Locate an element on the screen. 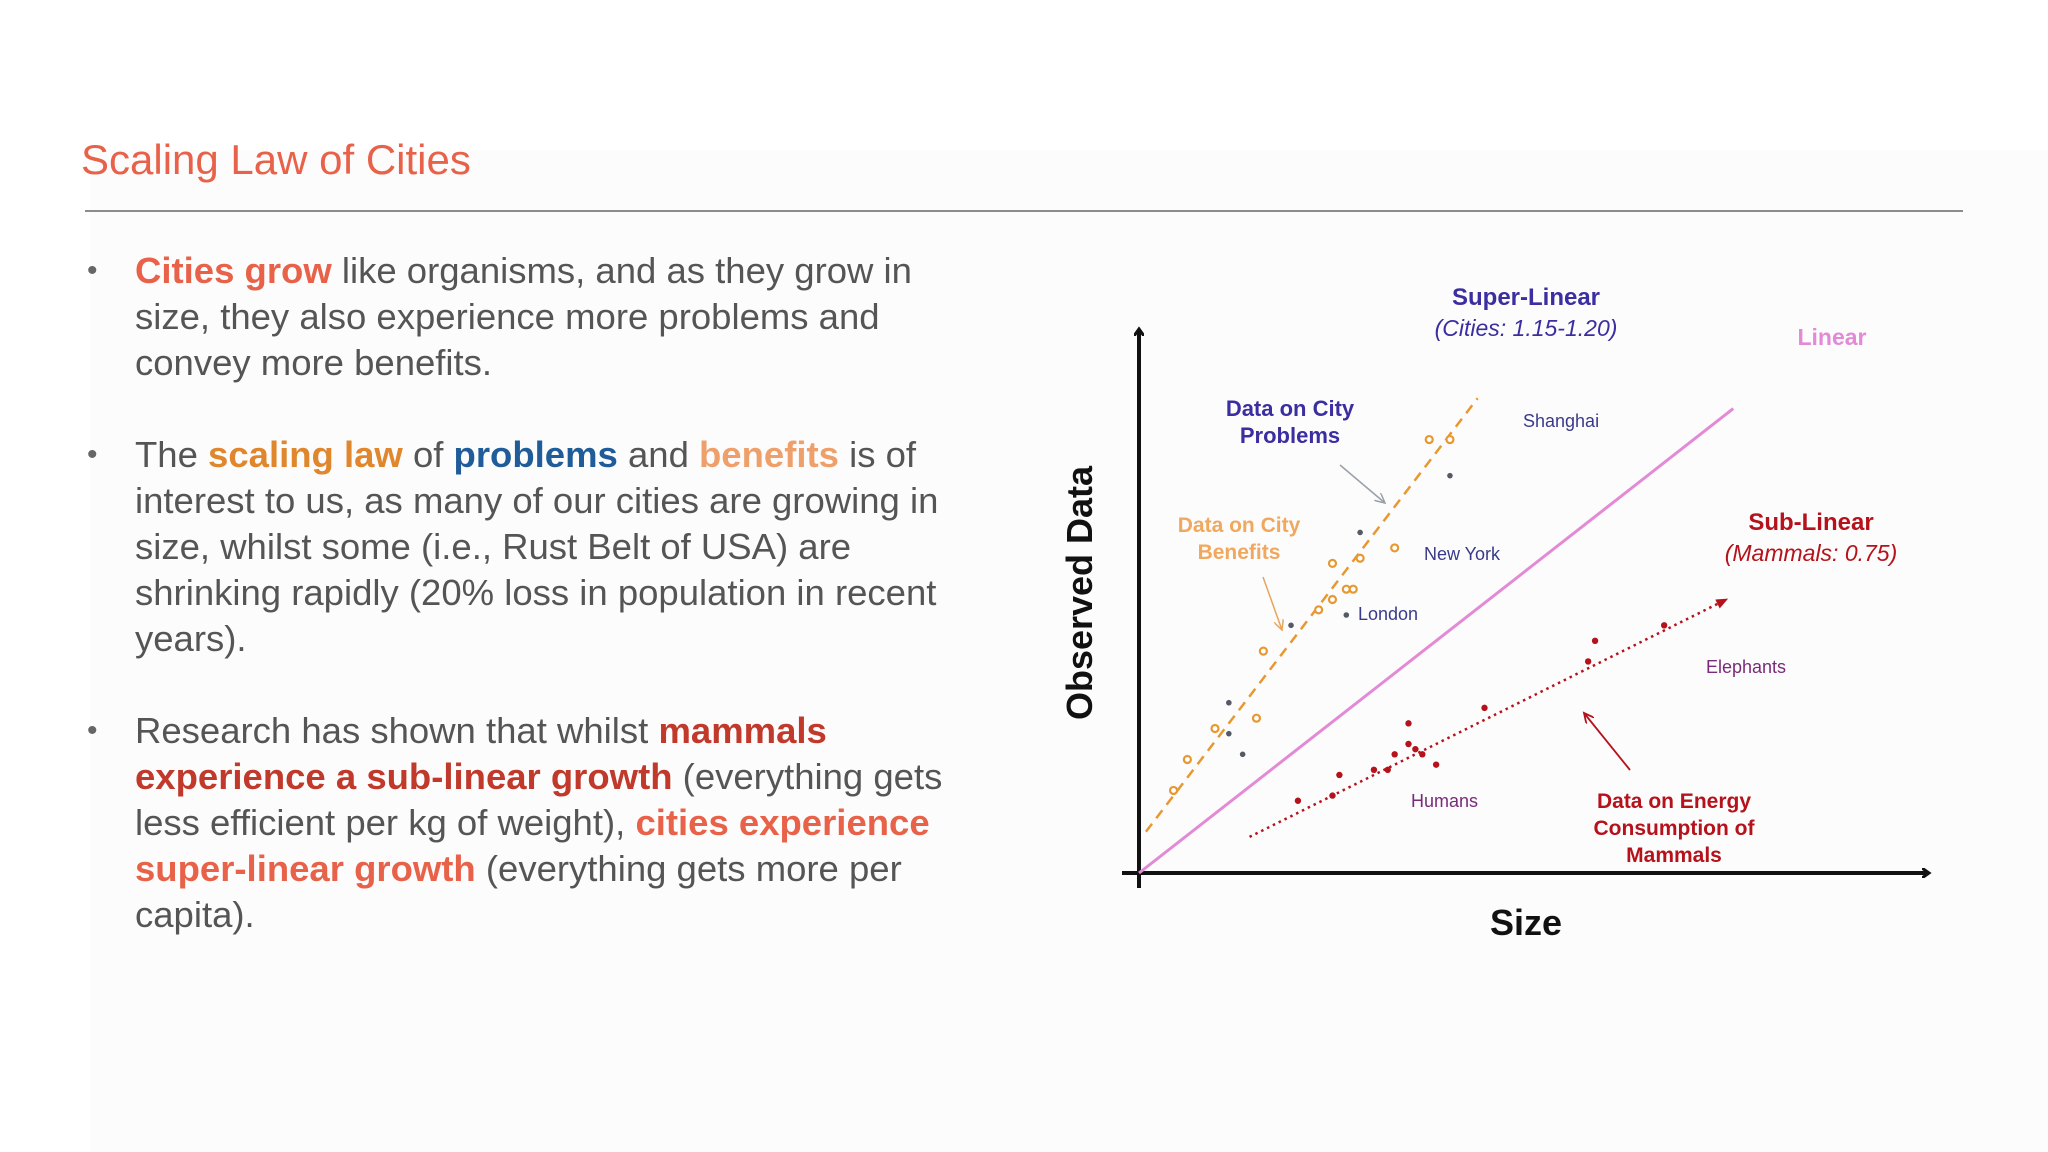 The width and height of the screenshot is (2048, 1152). body-text: Research has shown that whilst is located at coordinates (397, 730).